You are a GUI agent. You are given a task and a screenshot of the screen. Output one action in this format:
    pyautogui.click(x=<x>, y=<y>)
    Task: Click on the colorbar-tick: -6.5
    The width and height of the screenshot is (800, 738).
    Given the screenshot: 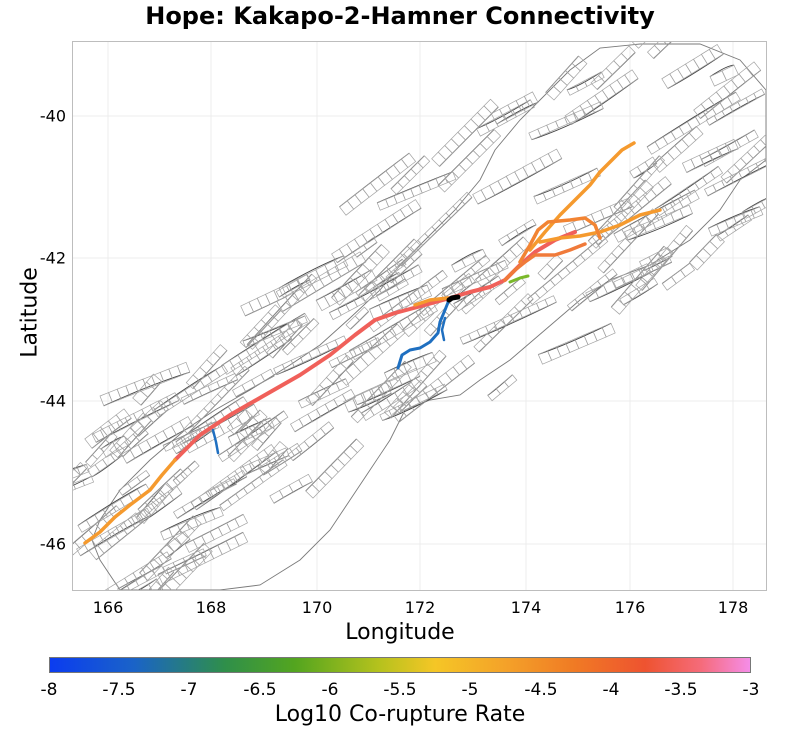 What is the action you would take?
    pyautogui.click(x=260, y=690)
    